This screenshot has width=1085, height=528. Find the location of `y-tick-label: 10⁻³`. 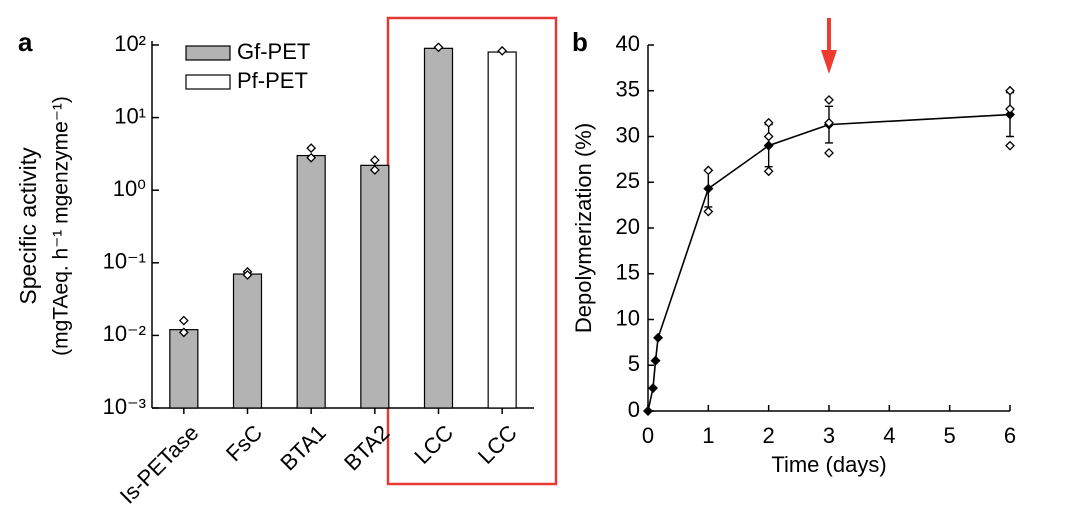

y-tick-label: 10⁻³ is located at coordinates (124, 406).